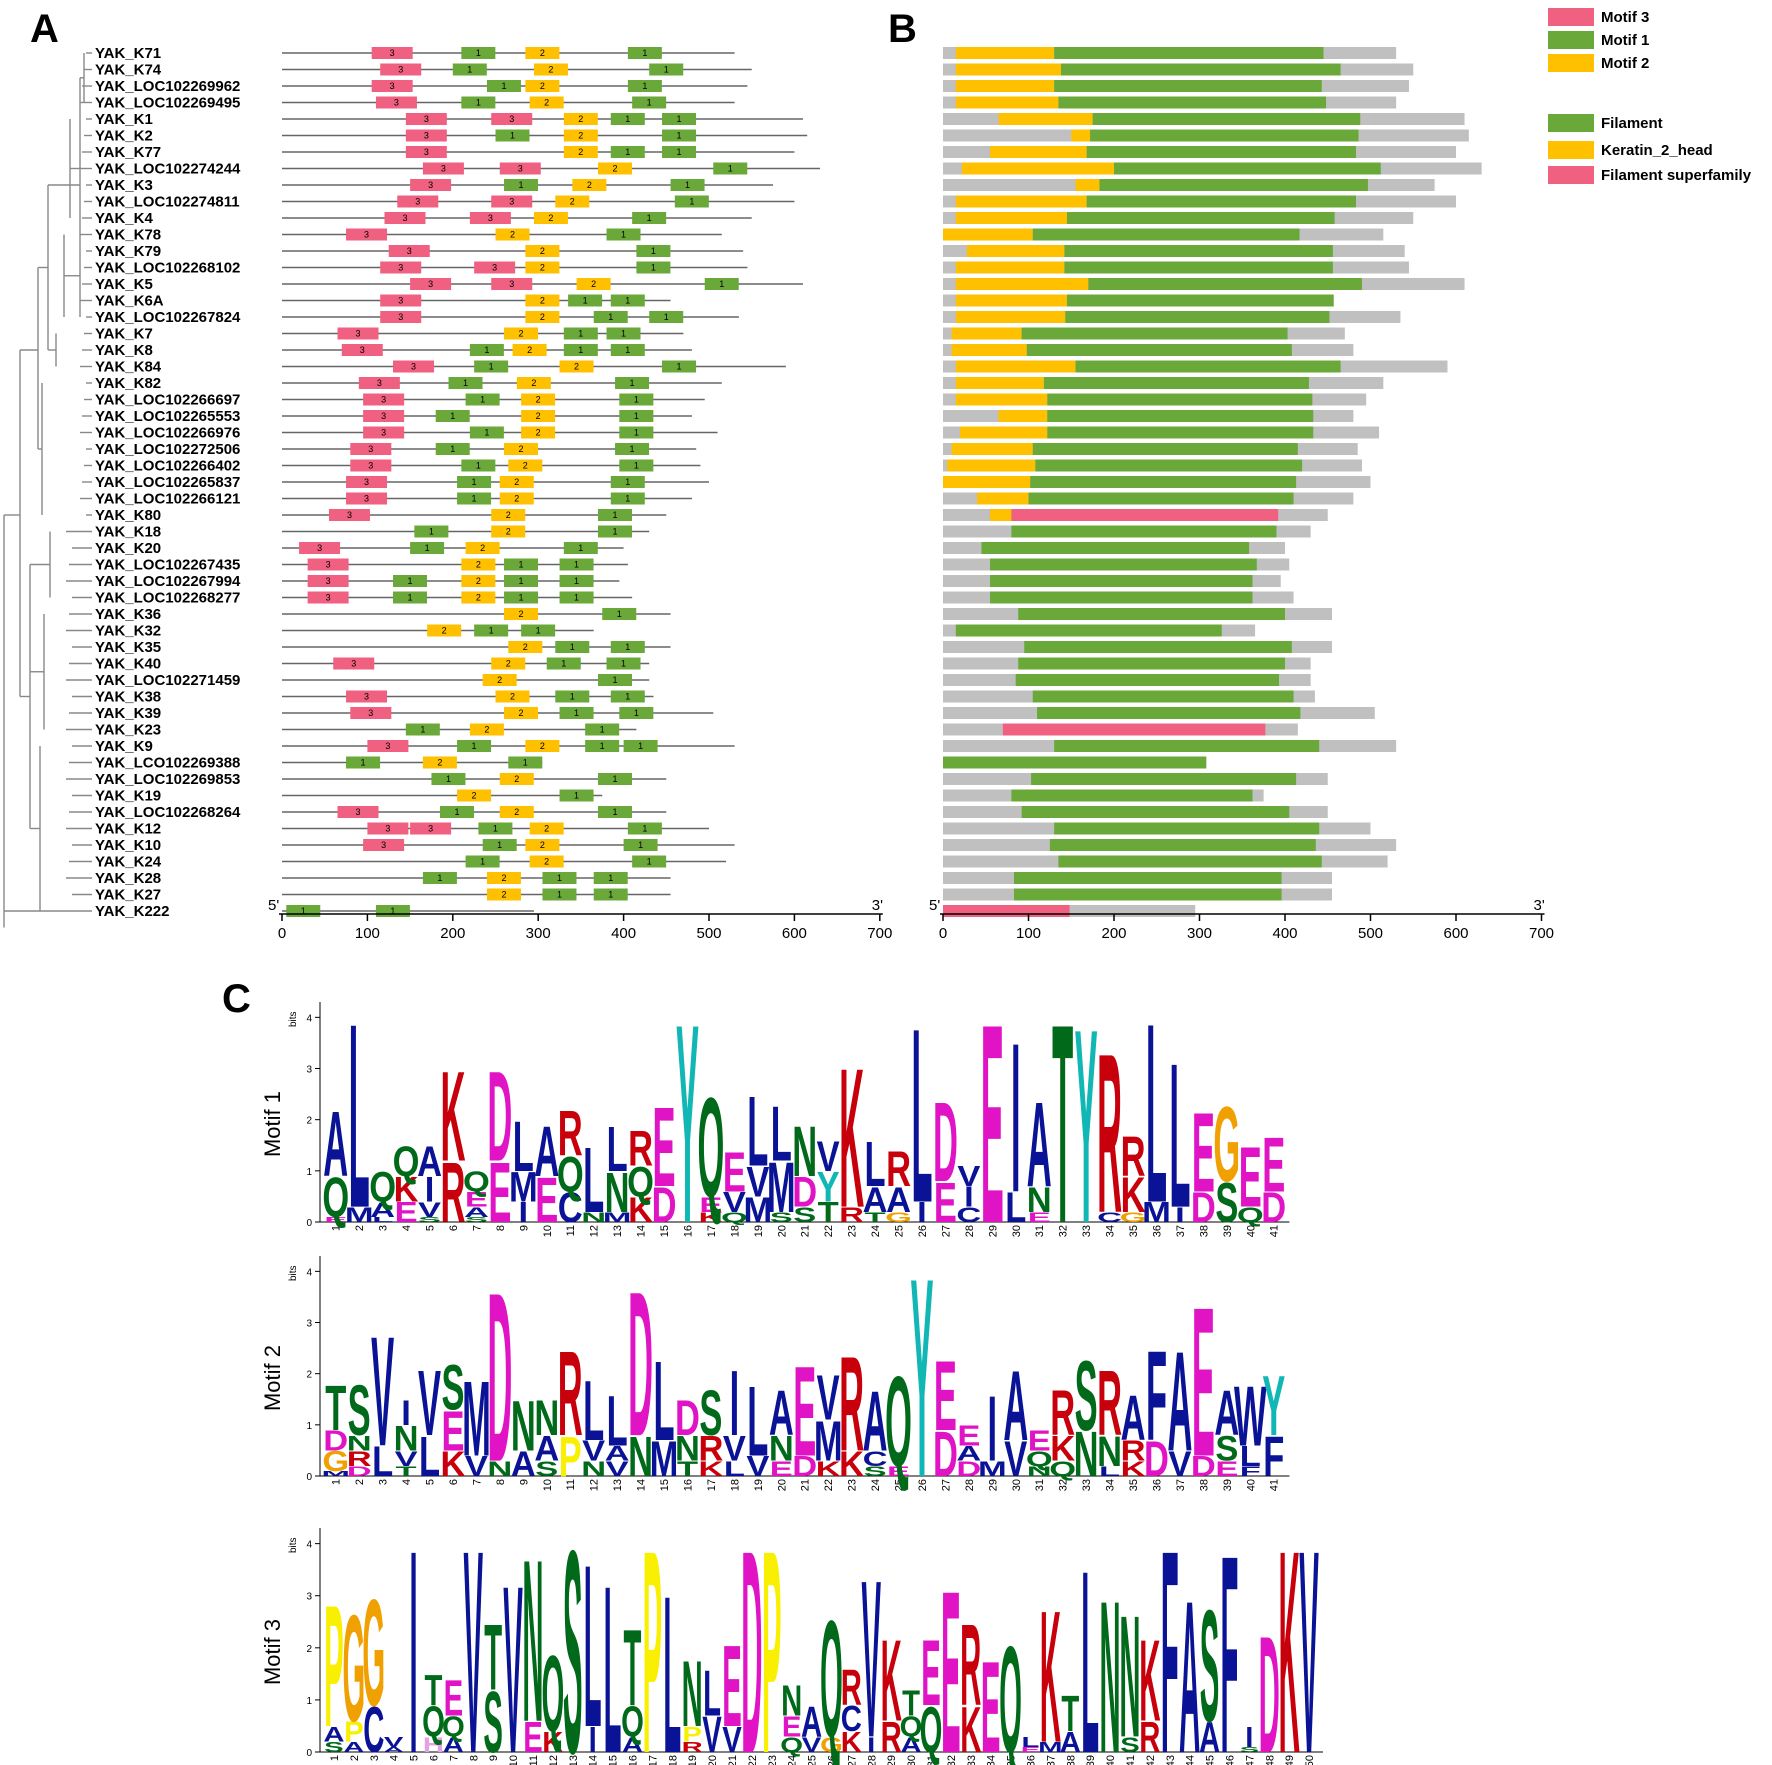 This screenshot has height=1765, width=1772. I want to click on logo-y-tick-label: 2, so click(309, 1375).